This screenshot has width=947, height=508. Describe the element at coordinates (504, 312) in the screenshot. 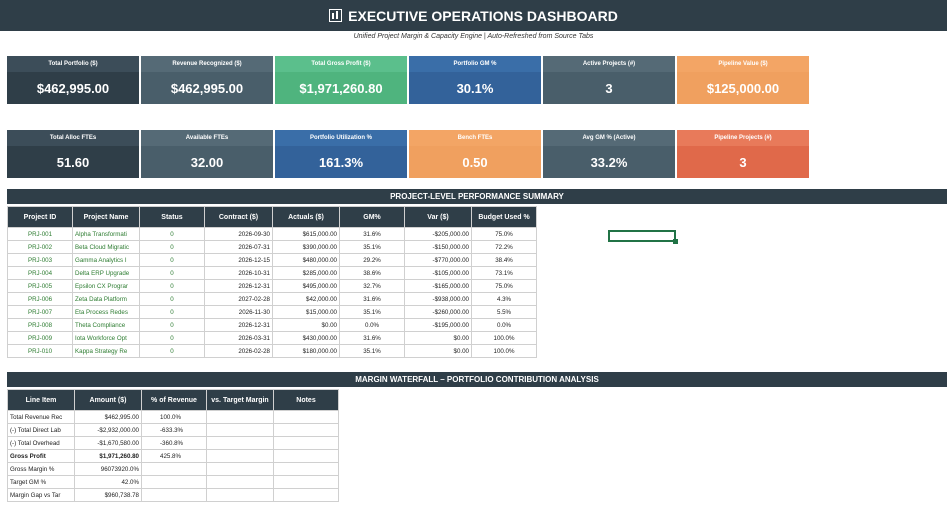

I see `cell-budget-used: 5.5%` at that location.